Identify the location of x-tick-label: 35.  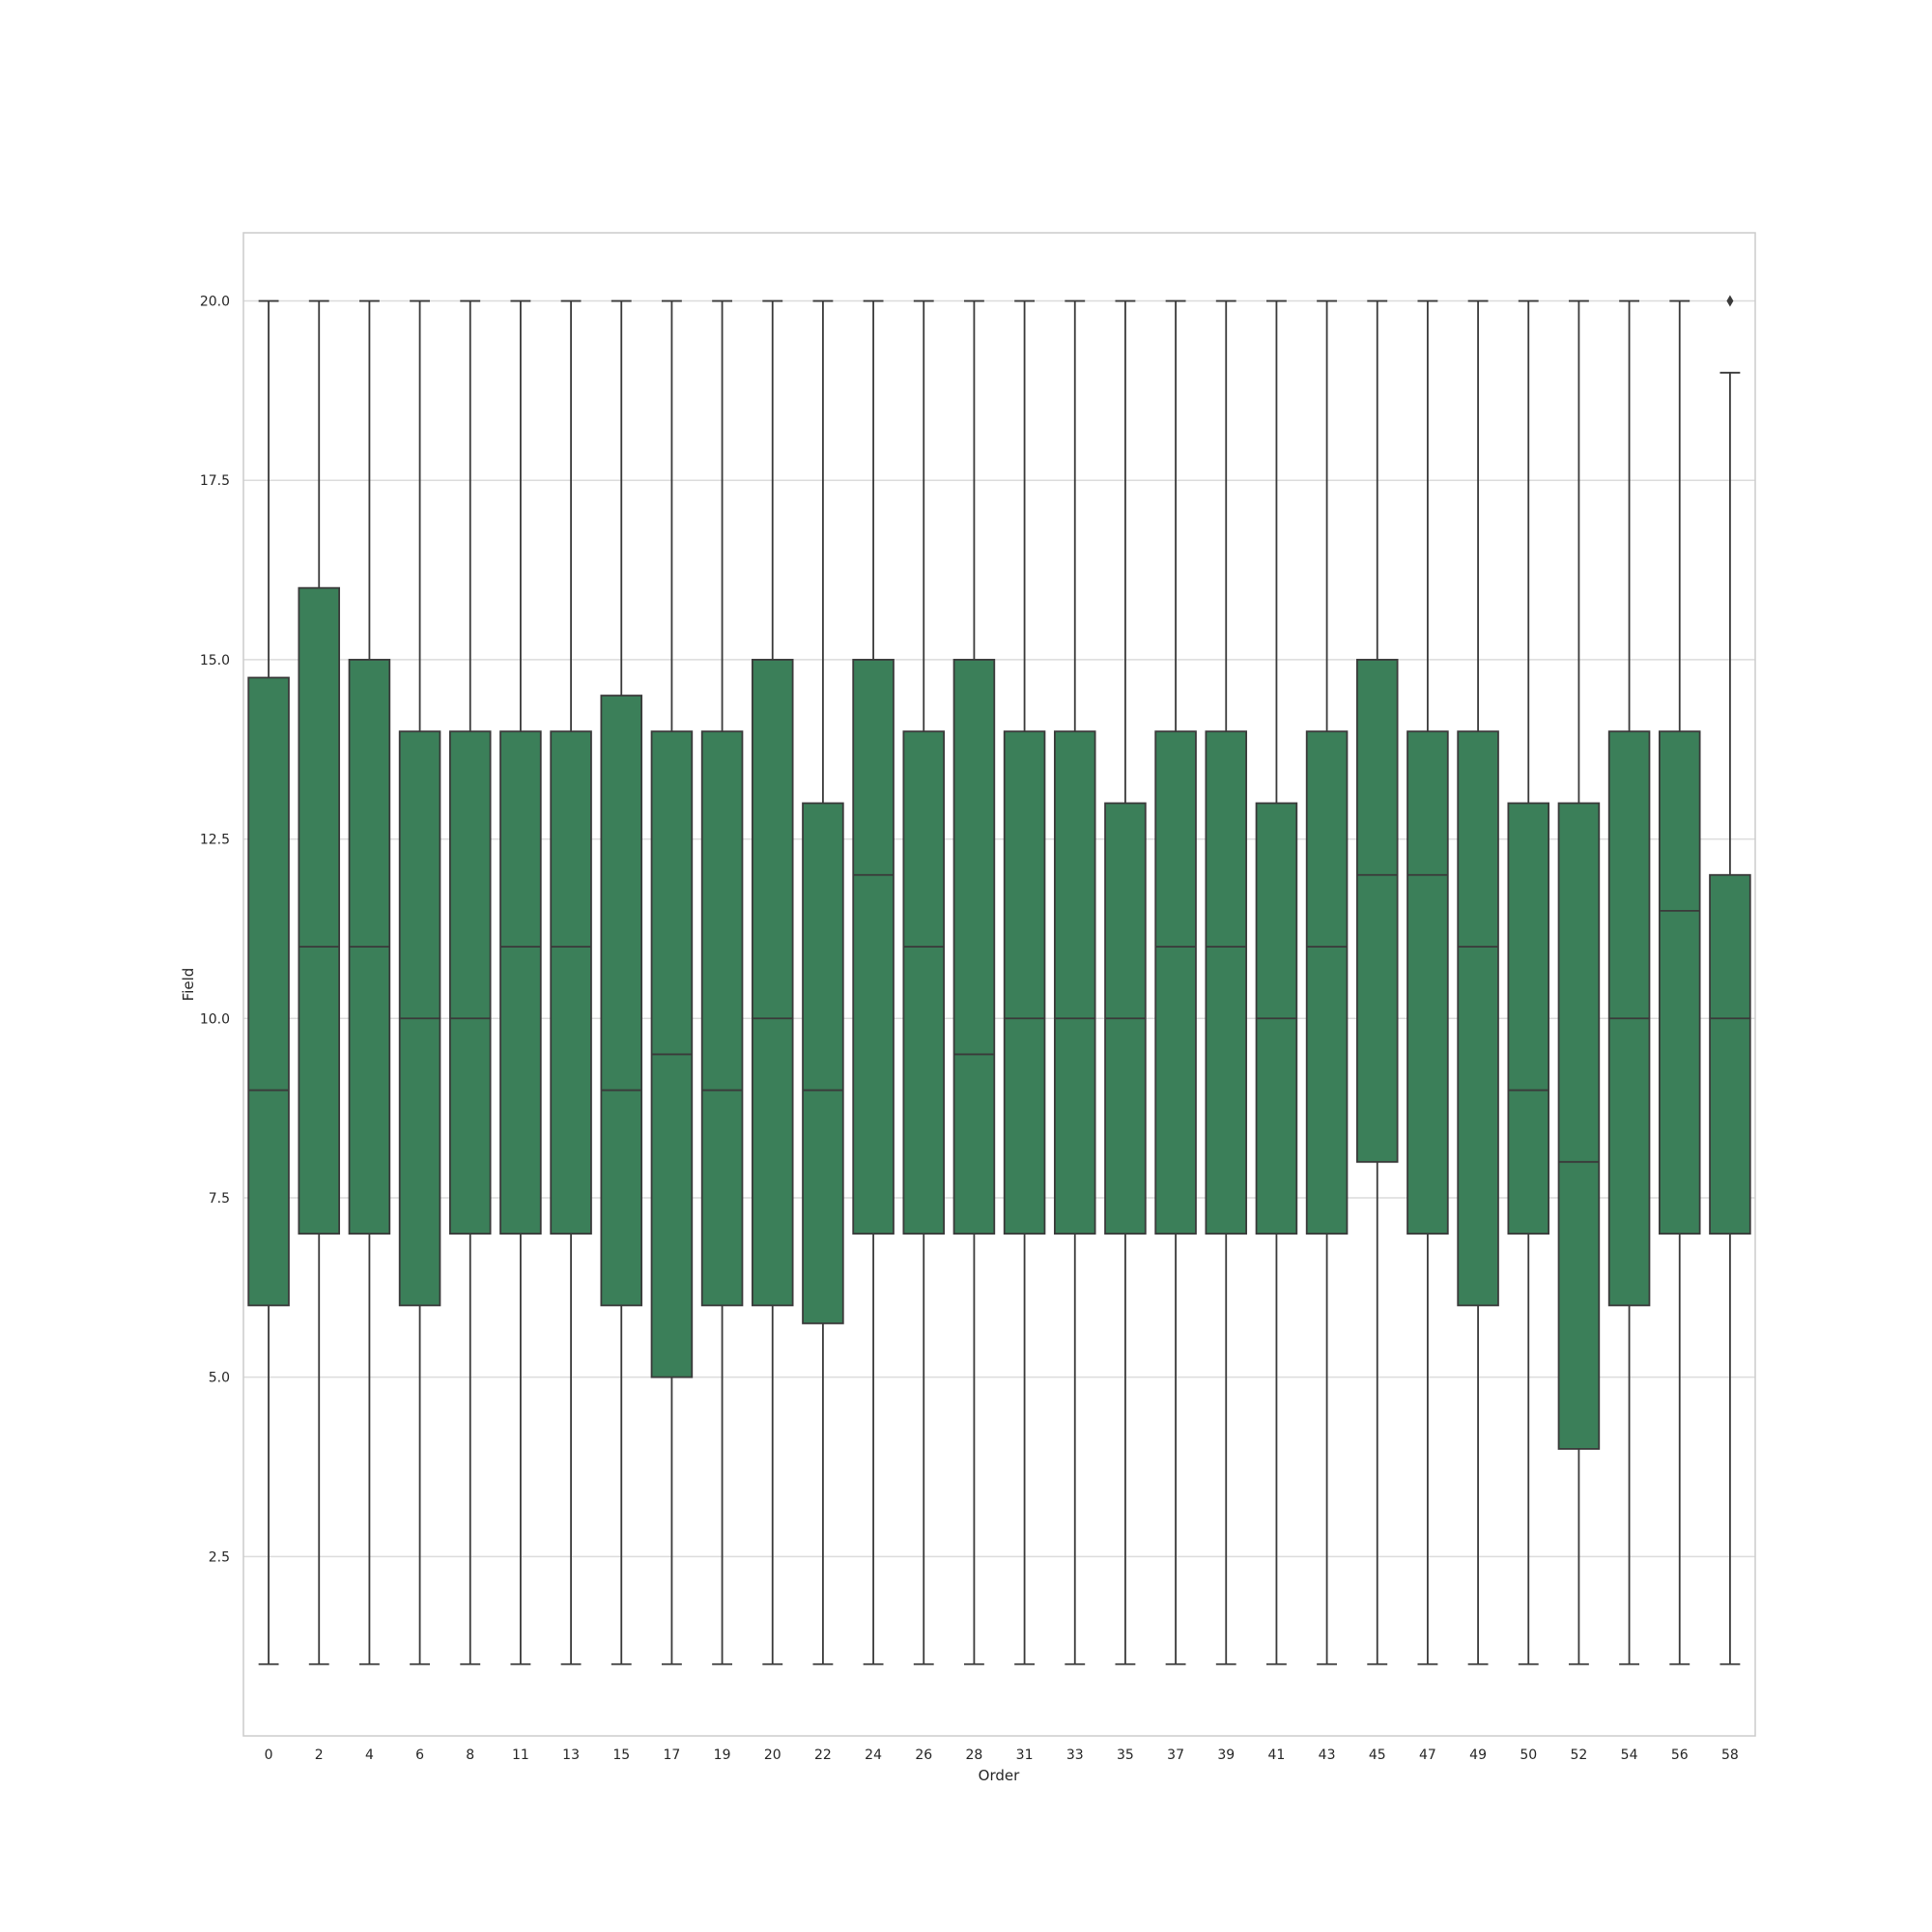
(1125, 1755).